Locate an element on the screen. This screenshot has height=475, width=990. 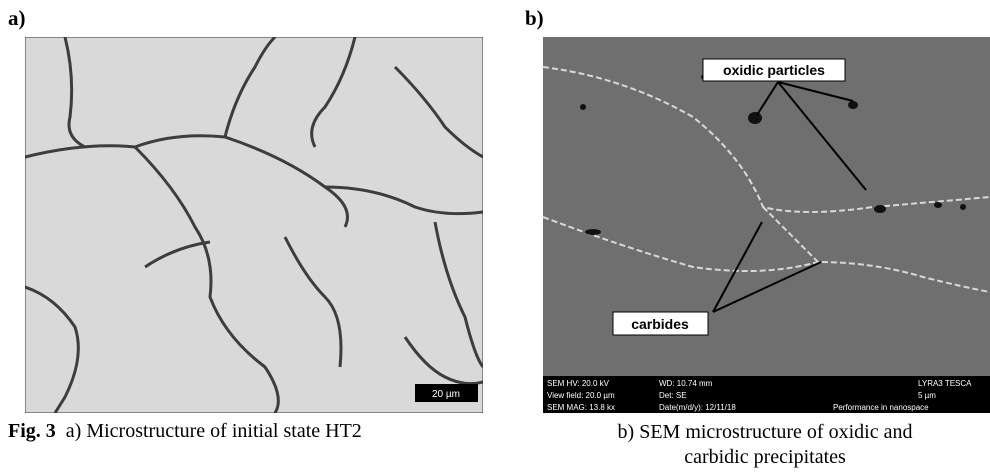
annotation: carbides is located at coordinates (660, 324).